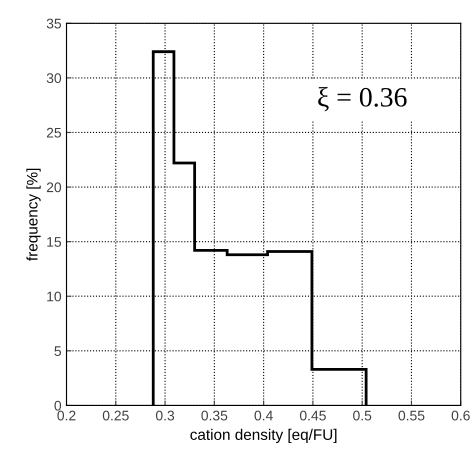  What do you see at coordinates (411, 415) in the screenshot?
I see `x-tick-label: 0.55` at bounding box center [411, 415].